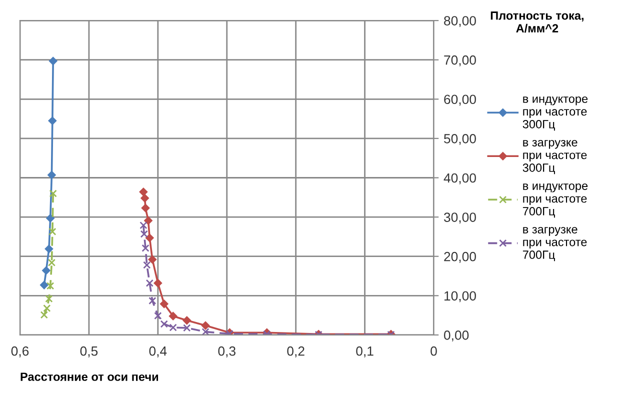  Describe the element at coordinates (158, 352) in the screenshot. I see `x-tick-label: 0,4` at that location.